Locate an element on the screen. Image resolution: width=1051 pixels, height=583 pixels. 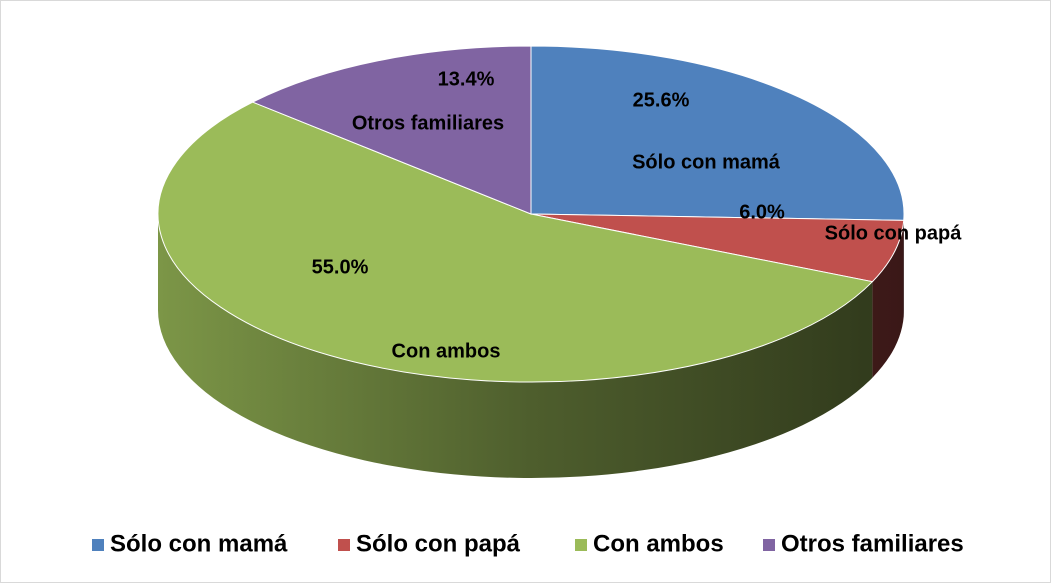
data-label: 25.6% is located at coordinates (661, 100).